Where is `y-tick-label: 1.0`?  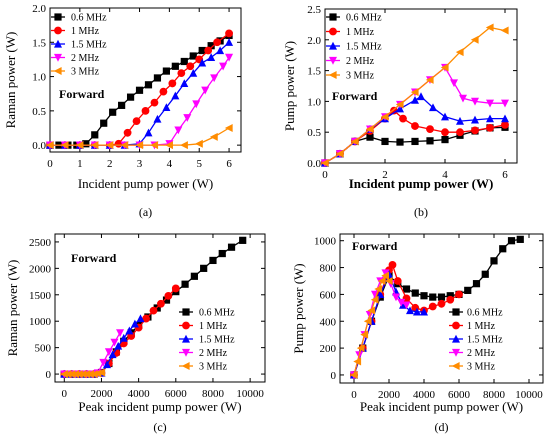 y-tick-label: 1.0 is located at coordinates (314, 102).